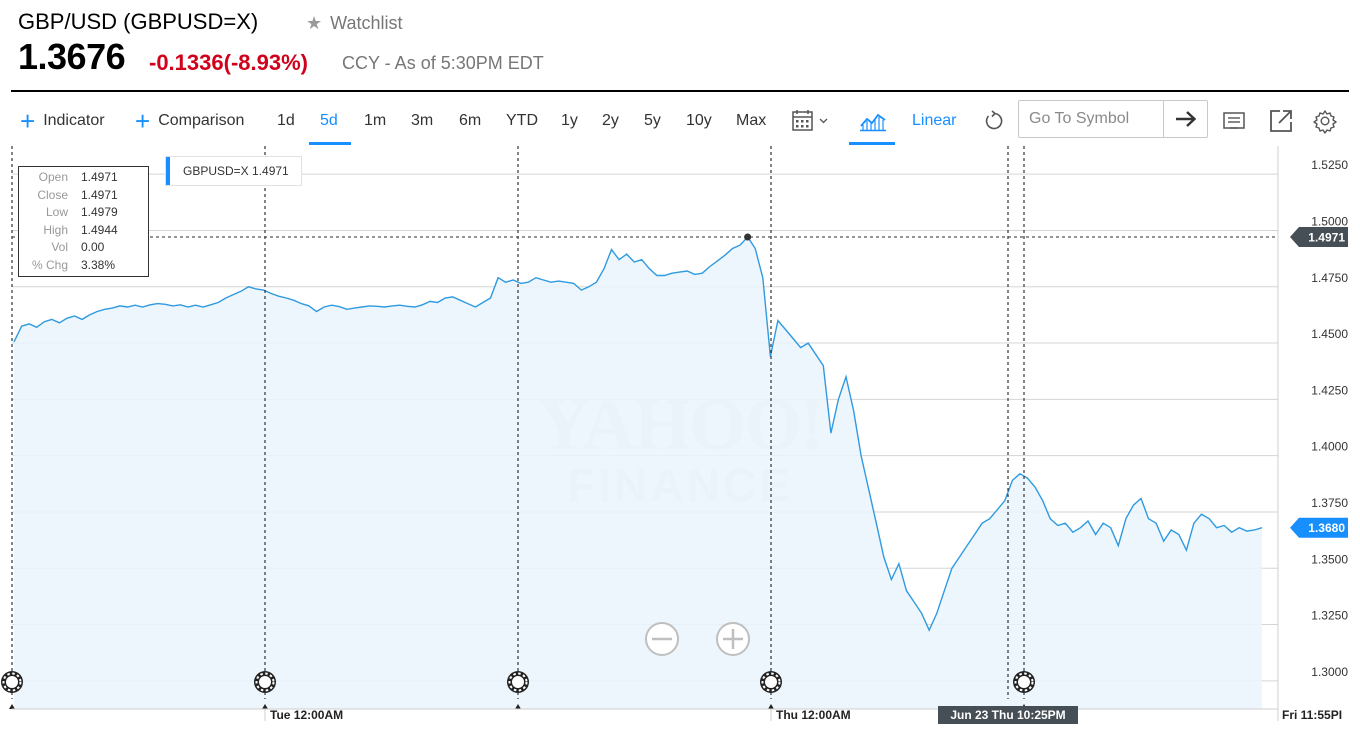 The height and width of the screenshot is (744, 1360). I want to click on y-tick-label: 1.3000, so click(1329, 672).